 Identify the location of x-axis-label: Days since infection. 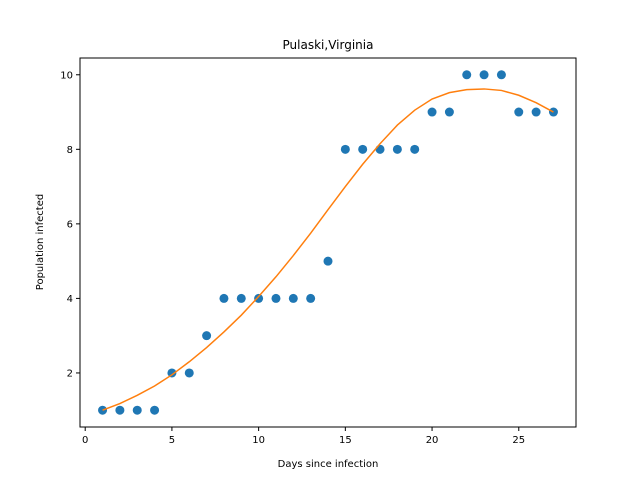
(328, 464).